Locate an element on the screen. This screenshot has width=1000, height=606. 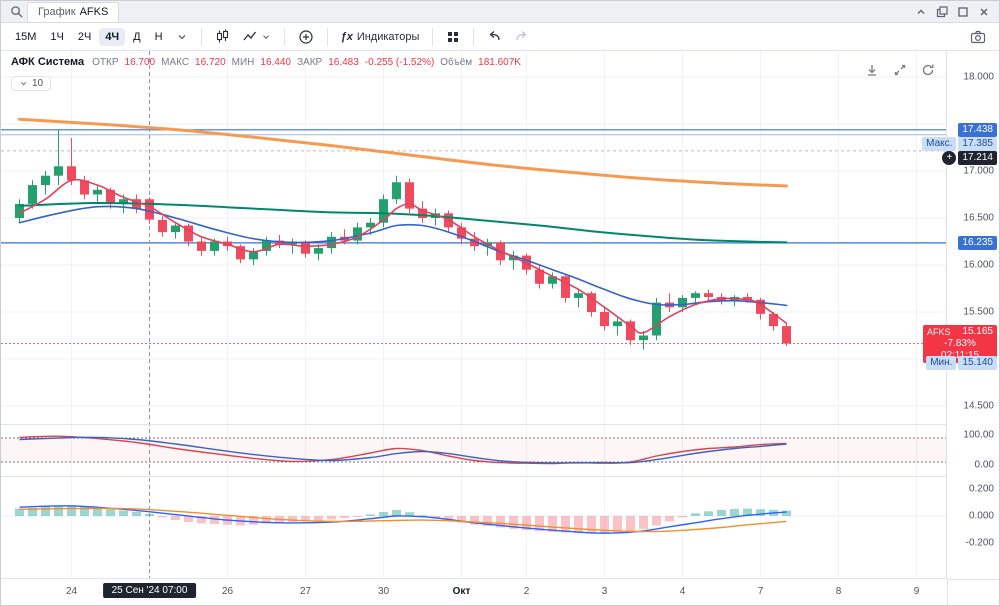
volume-value: 181.607K is located at coordinates (499, 62).